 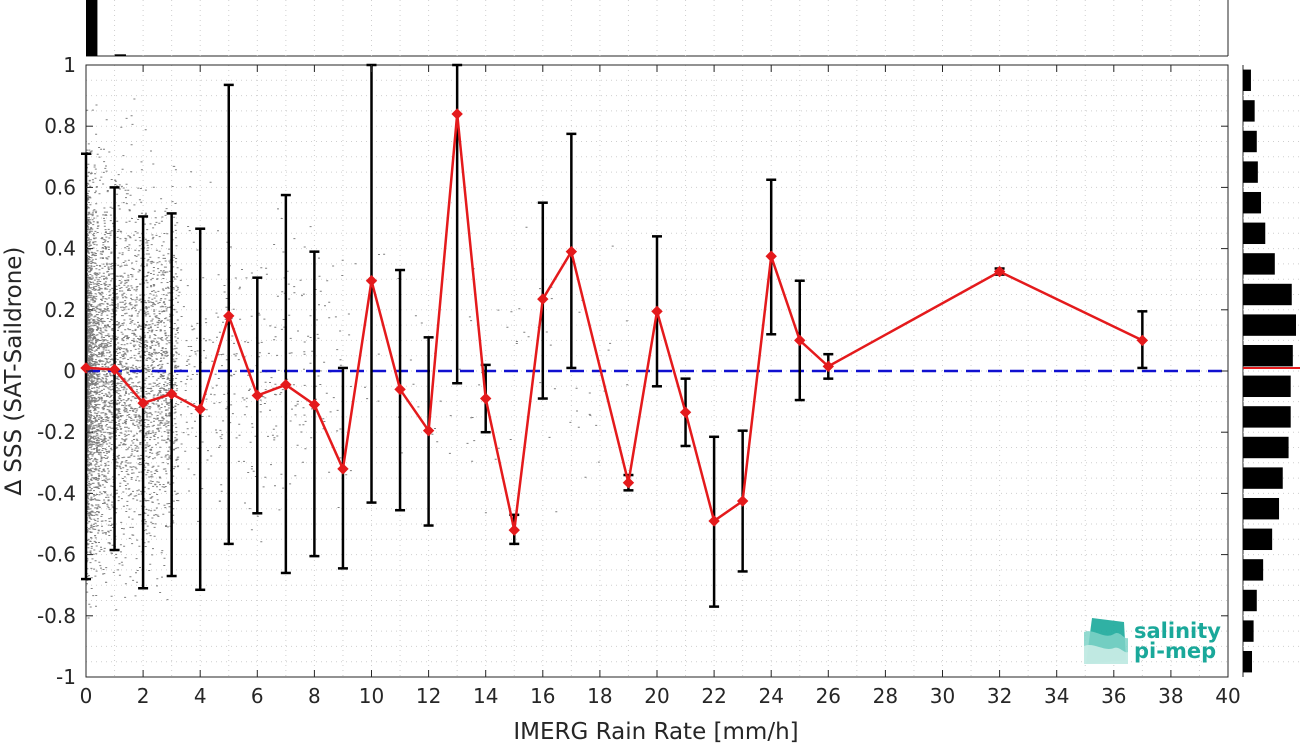 I want to click on x-tick-label: 8, so click(x=314, y=696).